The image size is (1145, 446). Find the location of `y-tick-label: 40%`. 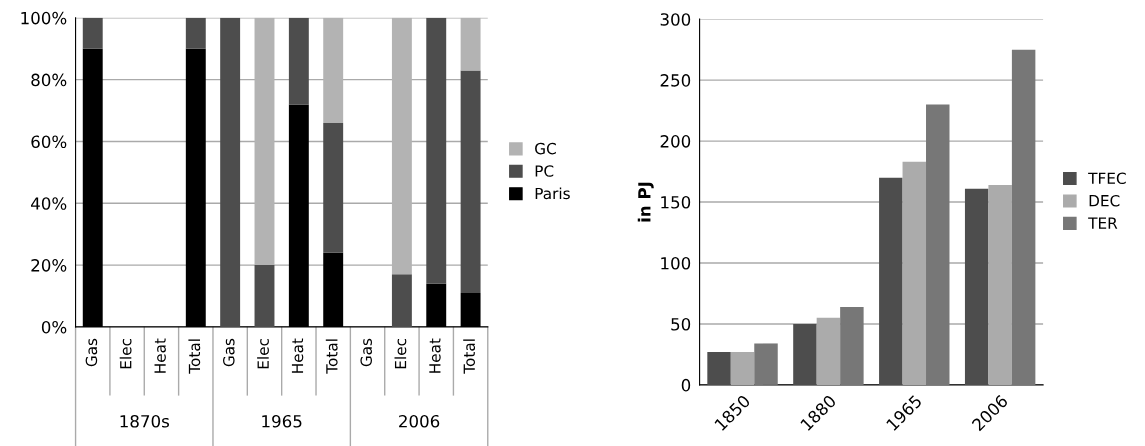

y-tick-label: 40% is located at coordinates (49, 203).